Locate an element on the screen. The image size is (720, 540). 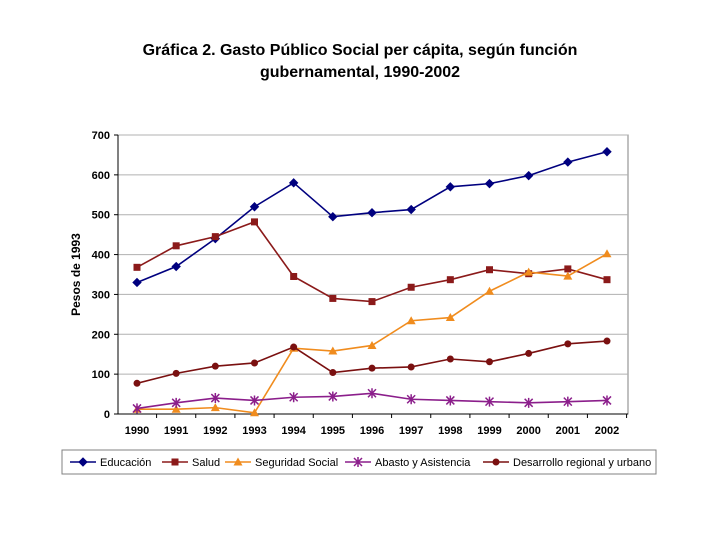
data-point-seguridad-social-1997 is located at coordinates (411, 320).